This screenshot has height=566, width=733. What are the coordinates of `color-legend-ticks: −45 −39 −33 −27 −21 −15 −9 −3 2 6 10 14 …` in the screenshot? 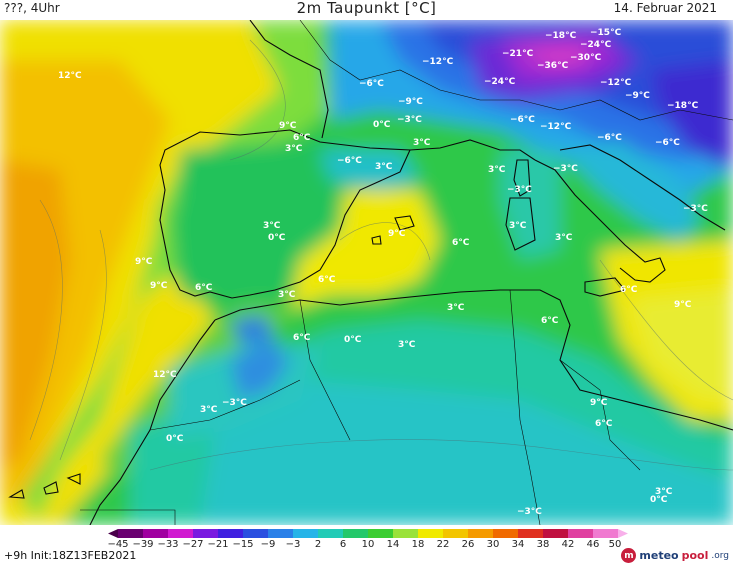 It's located at (367, 545).